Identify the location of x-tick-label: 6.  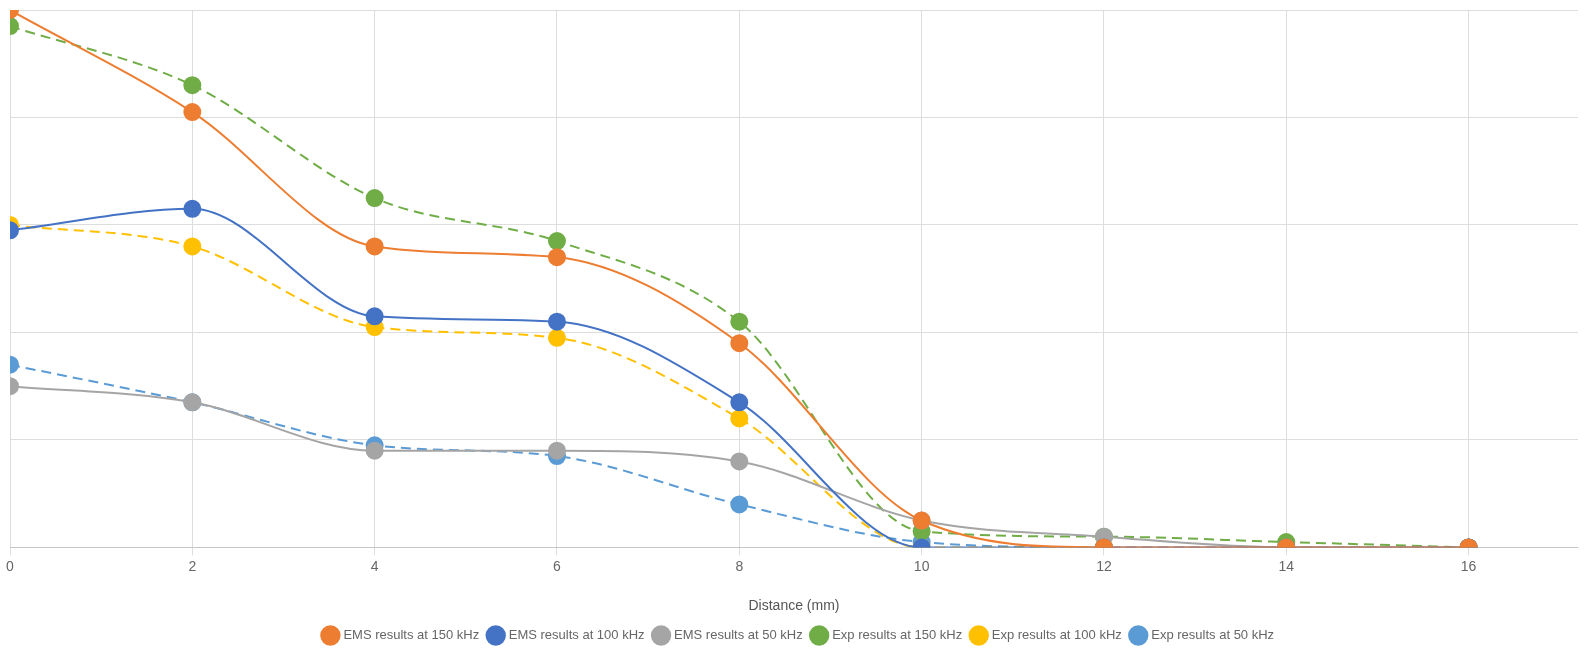
(557, 565).